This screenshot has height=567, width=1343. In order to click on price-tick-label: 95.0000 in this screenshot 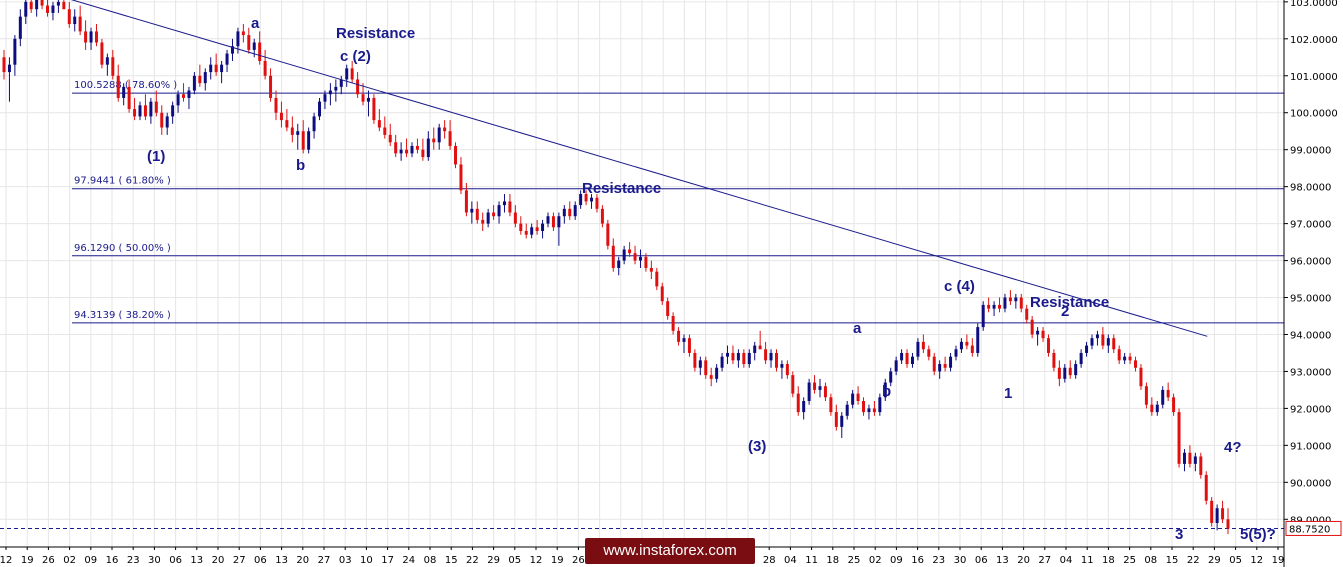, I will do `click(1310, 299)`.